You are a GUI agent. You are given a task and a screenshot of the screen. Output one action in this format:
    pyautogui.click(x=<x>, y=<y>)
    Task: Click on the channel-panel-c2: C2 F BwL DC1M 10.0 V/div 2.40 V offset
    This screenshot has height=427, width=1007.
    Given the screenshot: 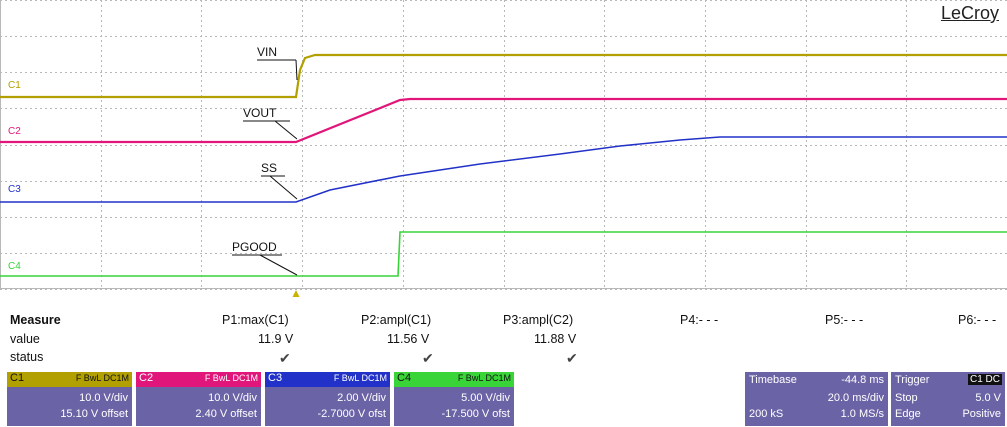 What is the action you would take?
    pyautogui.click(x=198, y=399)
    